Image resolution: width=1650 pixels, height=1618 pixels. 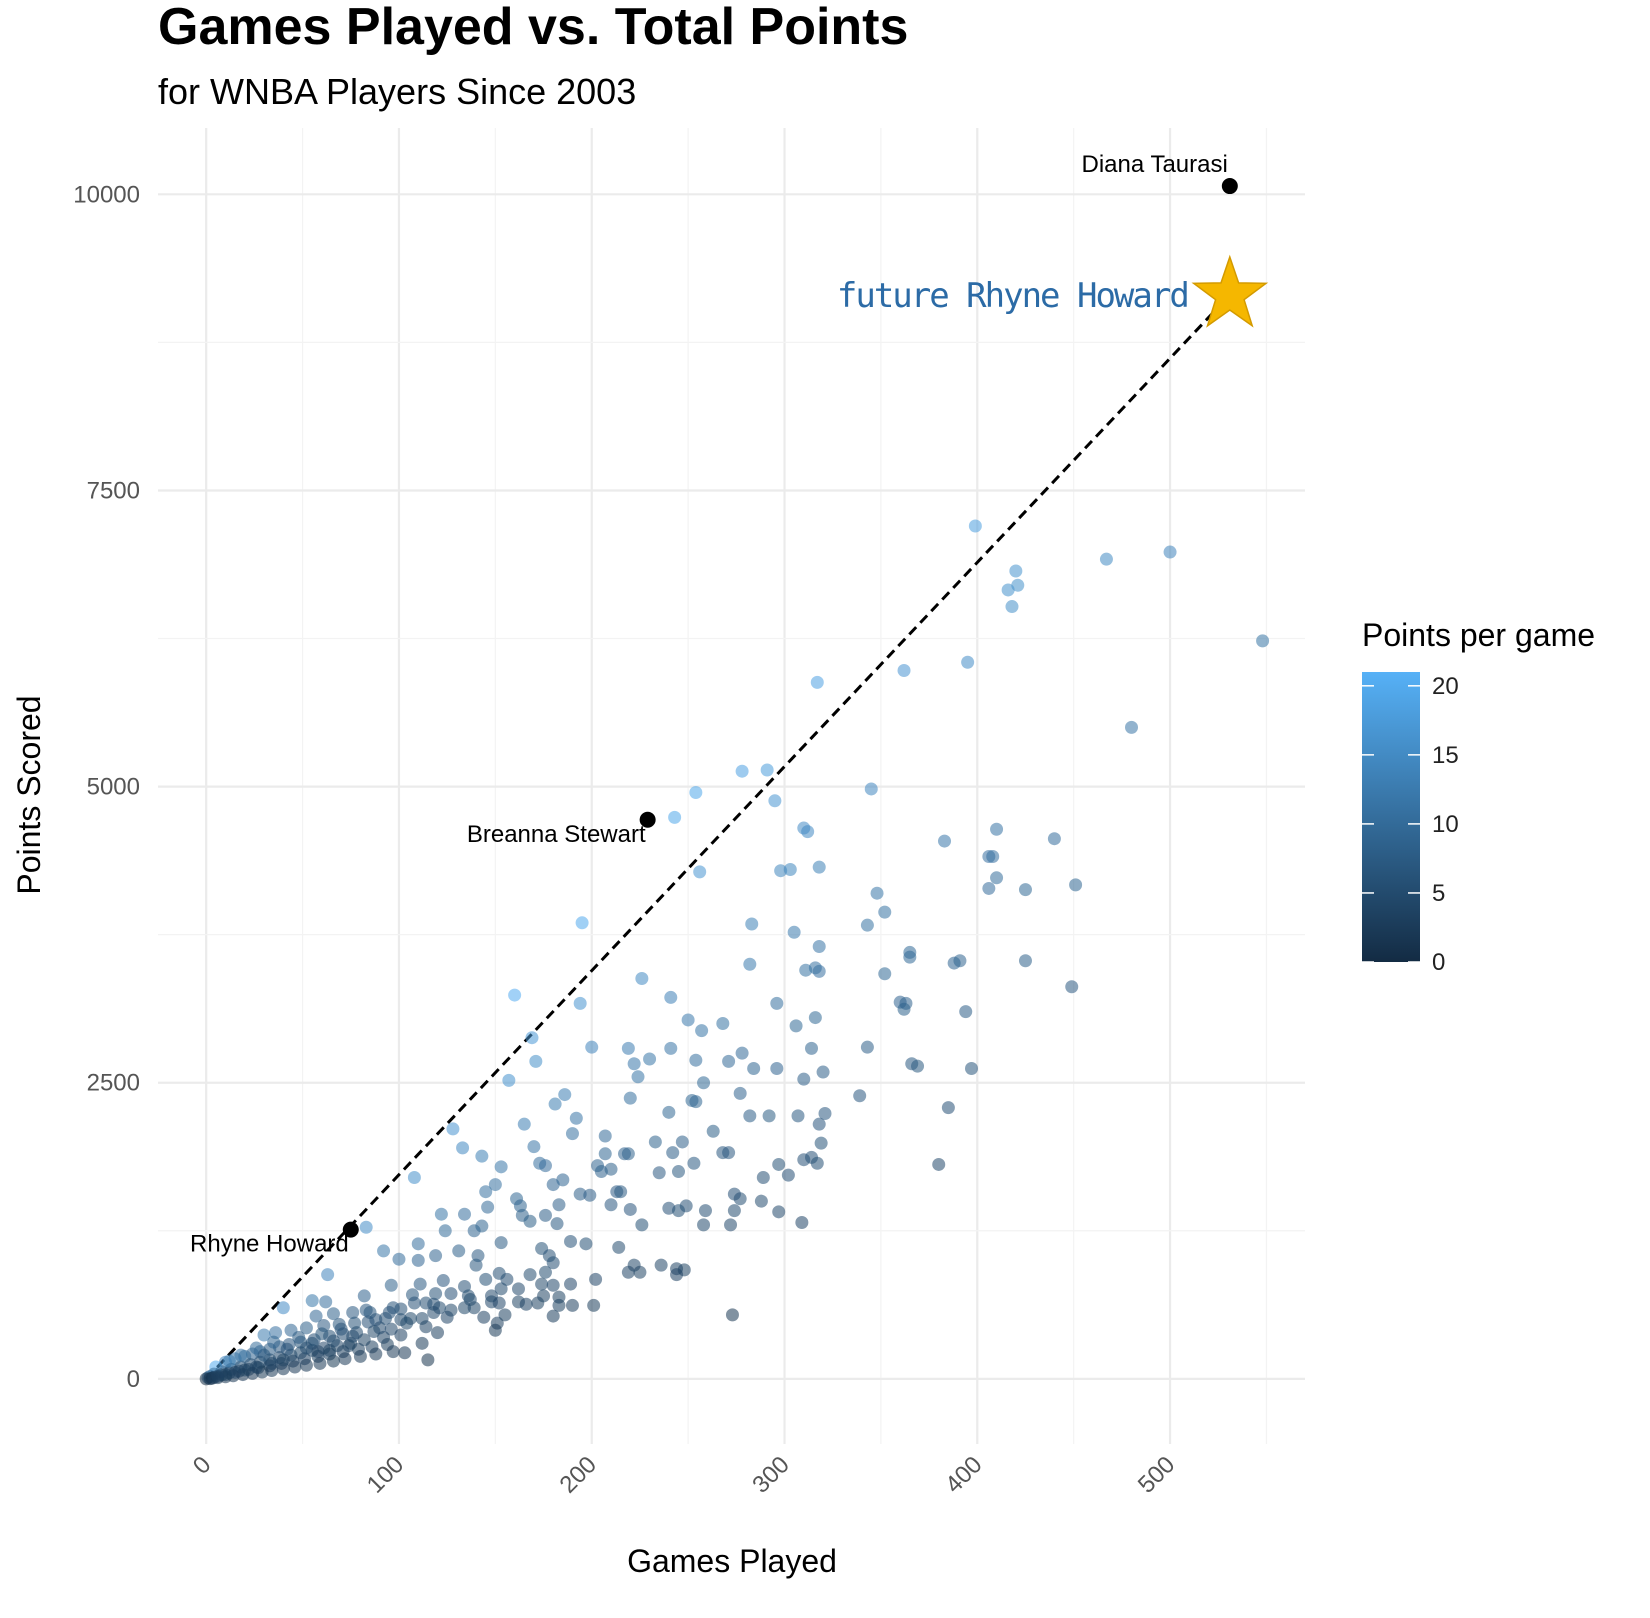 I want to click on chart-title: Games Played vs. Total Points, so click(x=533, y=28).